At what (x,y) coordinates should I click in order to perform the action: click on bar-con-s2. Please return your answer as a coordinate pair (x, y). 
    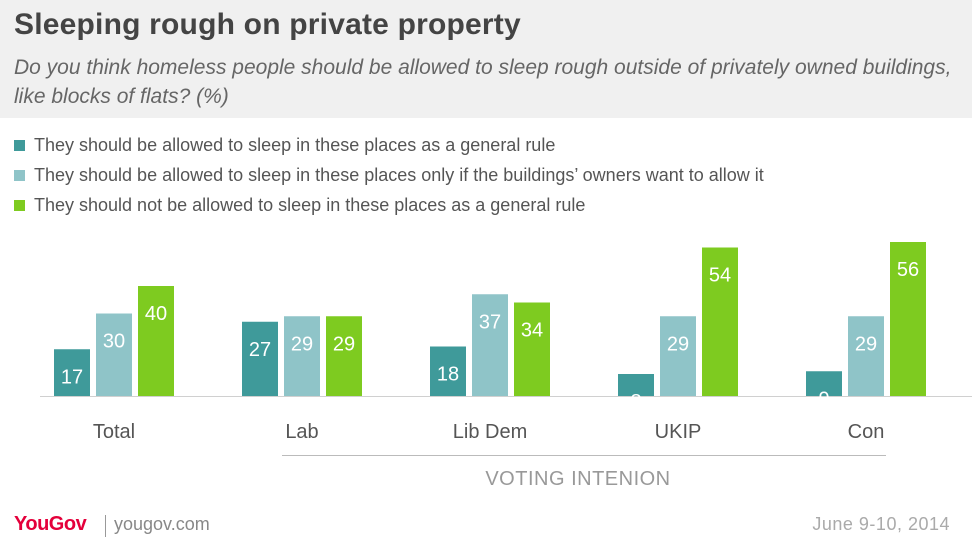
    Looking at the image, I should click on (866, 356).